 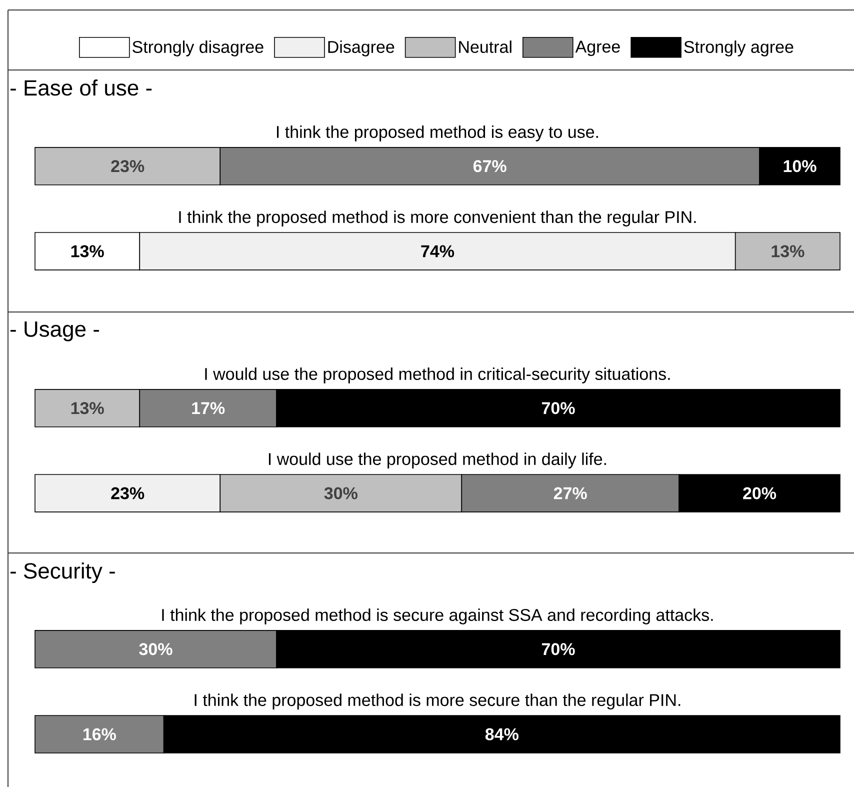 What do you see at coordinates (501, 734) in the screenshot?
I see `data-label: 84%` at bounding box center [501, 734].